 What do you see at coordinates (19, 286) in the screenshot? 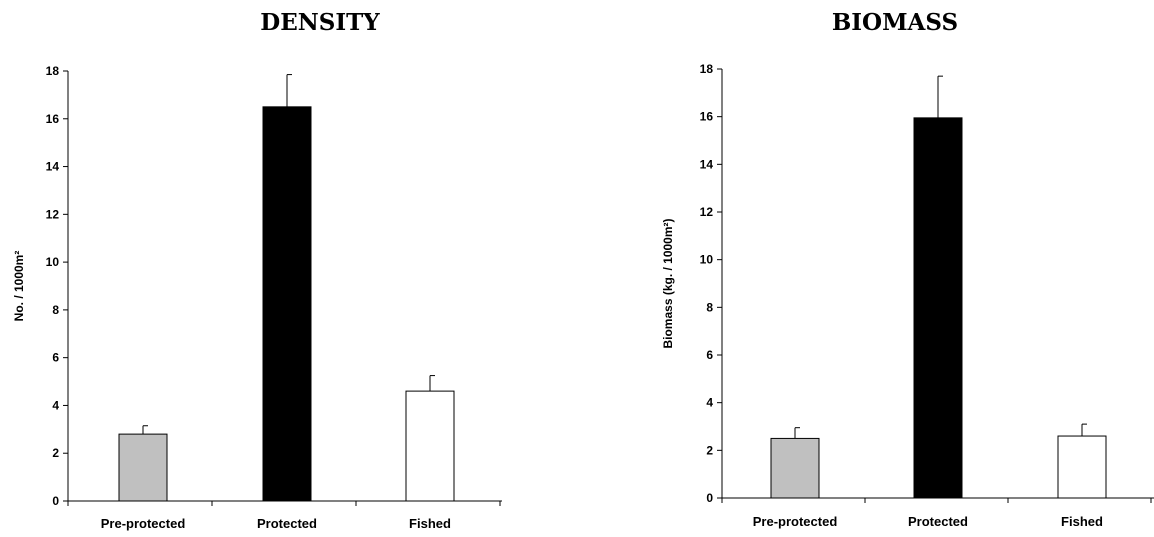
I see `y-axis-label: No. / 1000m²` at bounding box center [19, 286].